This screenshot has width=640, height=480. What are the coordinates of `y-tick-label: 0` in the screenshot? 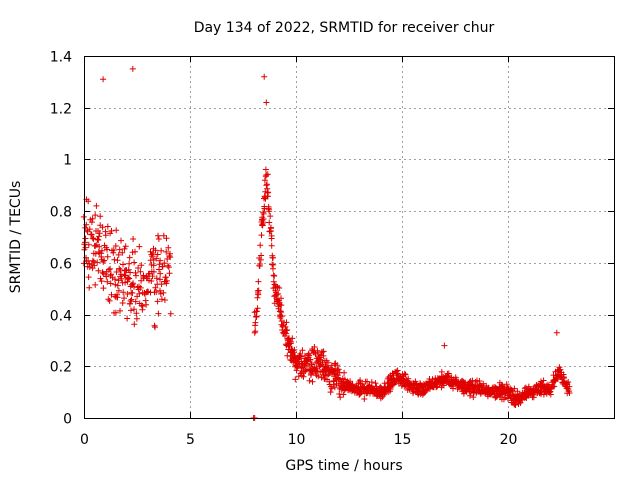 It's located at (67, 420).